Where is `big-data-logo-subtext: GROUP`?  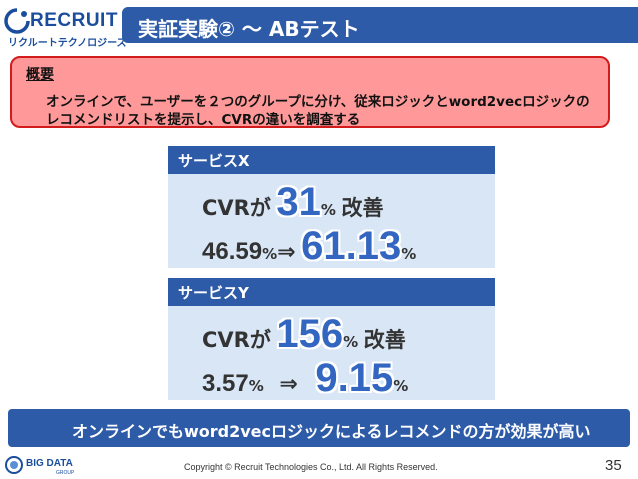 big-data-logo-subtext: GROUP is located at coordinates (65, 473).